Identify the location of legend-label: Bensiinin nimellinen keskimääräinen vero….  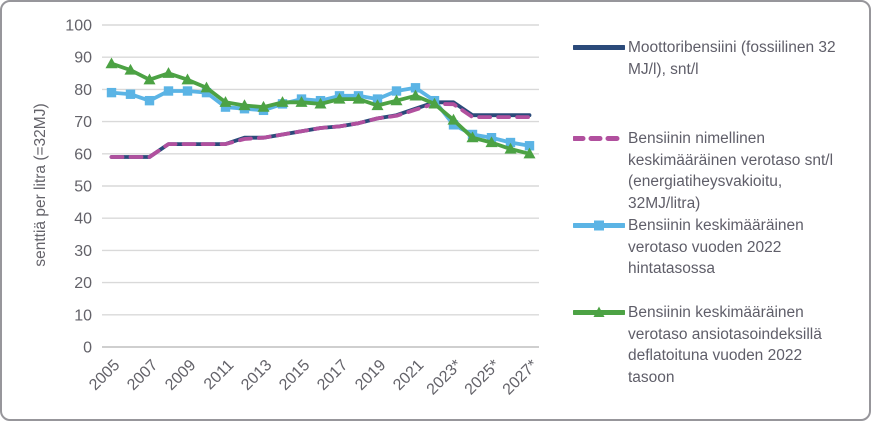
(731, 171).